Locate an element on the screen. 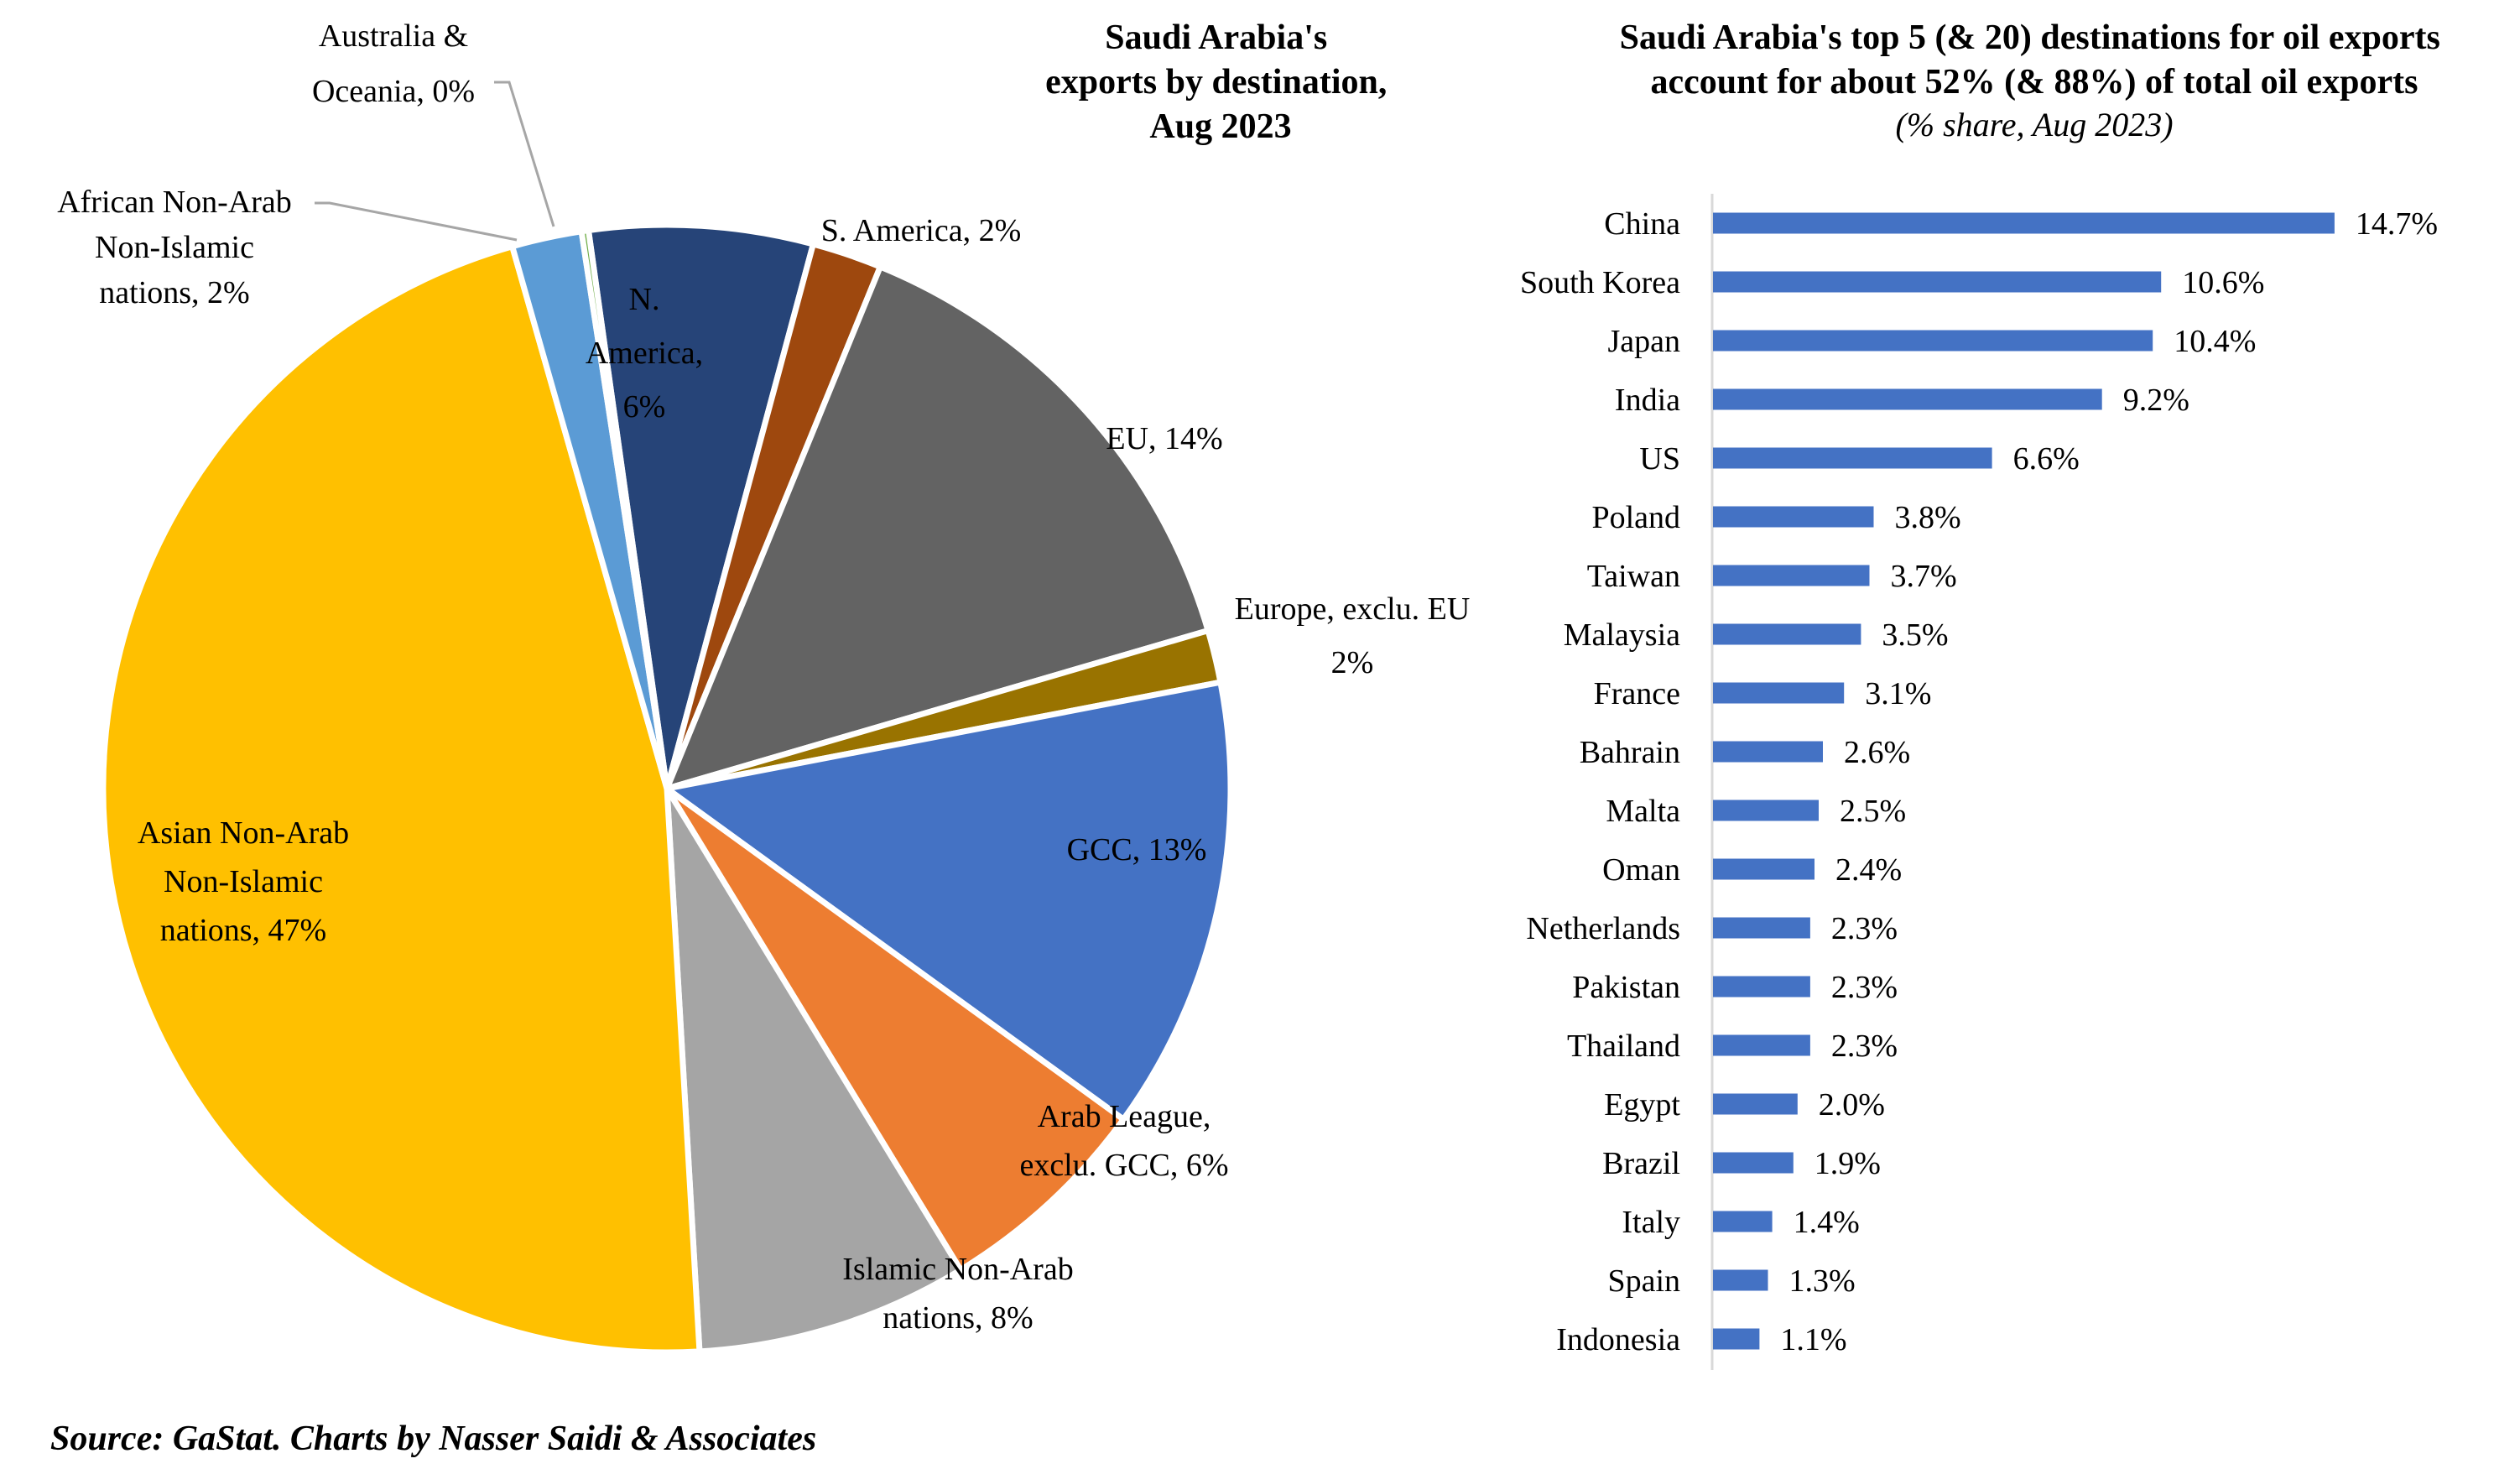 The width and height of the screenshot is (2520, 1469). bar-value-label: 14.7% is located at coordinates (2397, 224).